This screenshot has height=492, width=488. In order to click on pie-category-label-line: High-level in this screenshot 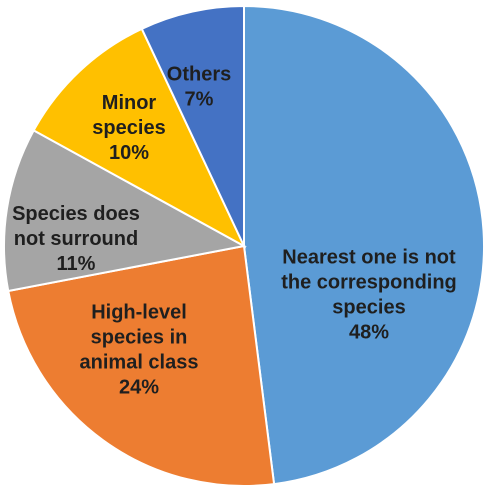, I will do `click(139, 313)`.